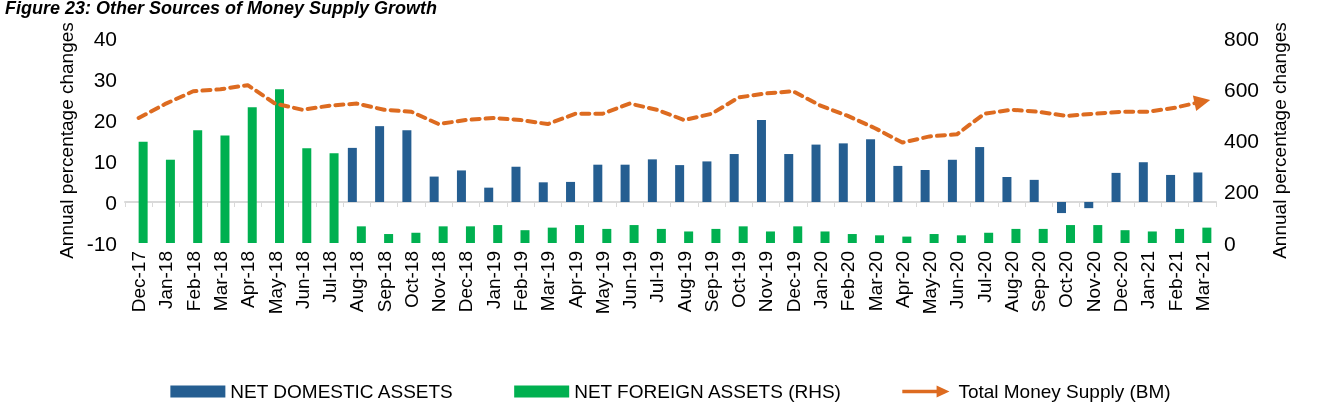 This screenshot has height=416, width=1341. Describe the element at coordinates (1011, 282) in the screenshot. I see `x-tick-label: Aug-20` at that location.